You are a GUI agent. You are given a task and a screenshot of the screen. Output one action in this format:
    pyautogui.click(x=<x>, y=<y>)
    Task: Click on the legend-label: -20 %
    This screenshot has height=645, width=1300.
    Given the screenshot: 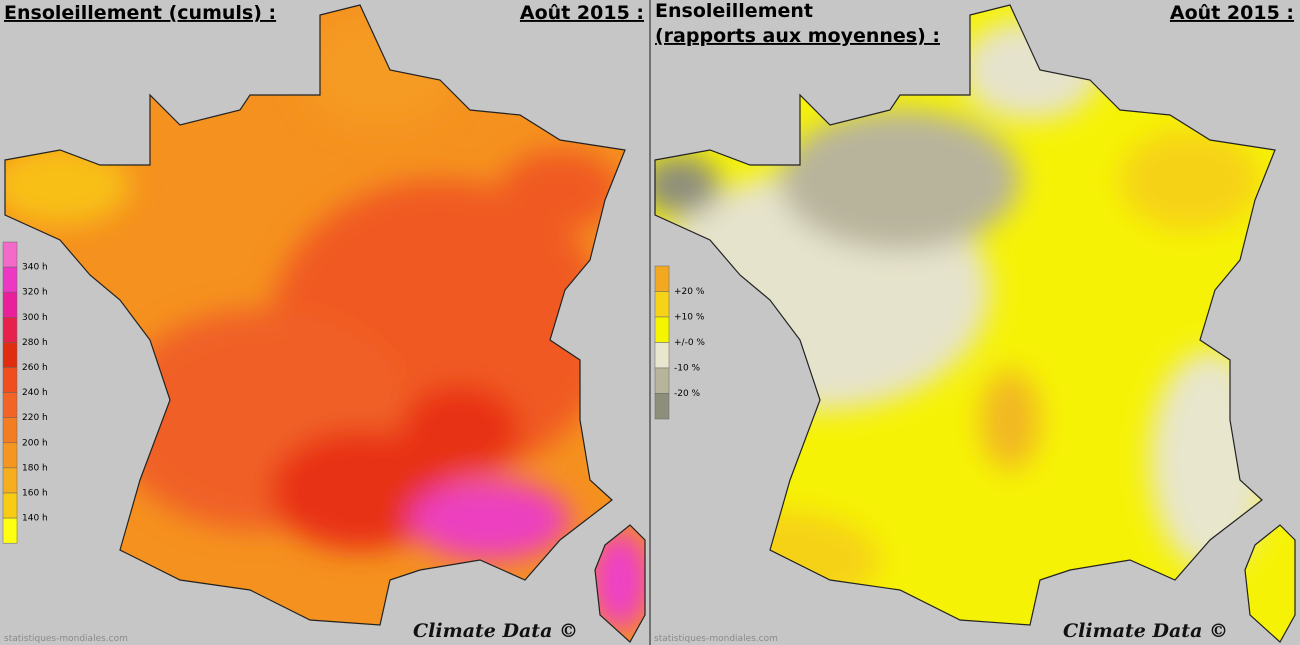 What is the action you would take?
    pyautogui.click(x=687, y=394)
    